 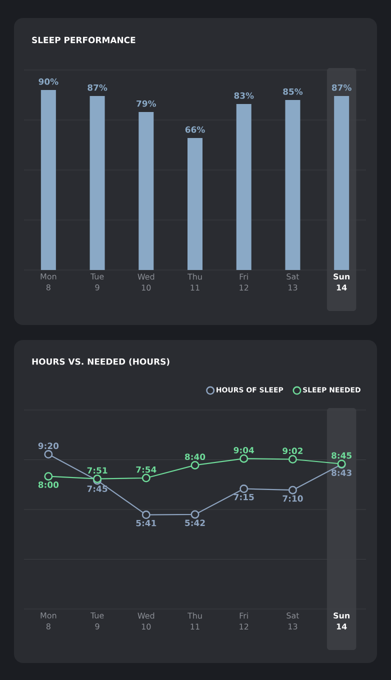 I want to click on chart-title: SLEEP PERFORMANCE, so click(x=84, y=40).